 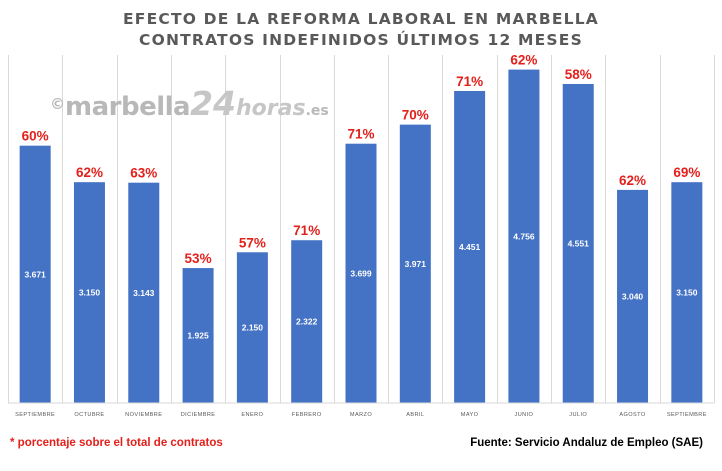 What do you see at coordinates (143, 173) in the screenshot?
I see `percent-label: 63%` at bounding box center [143, 173].